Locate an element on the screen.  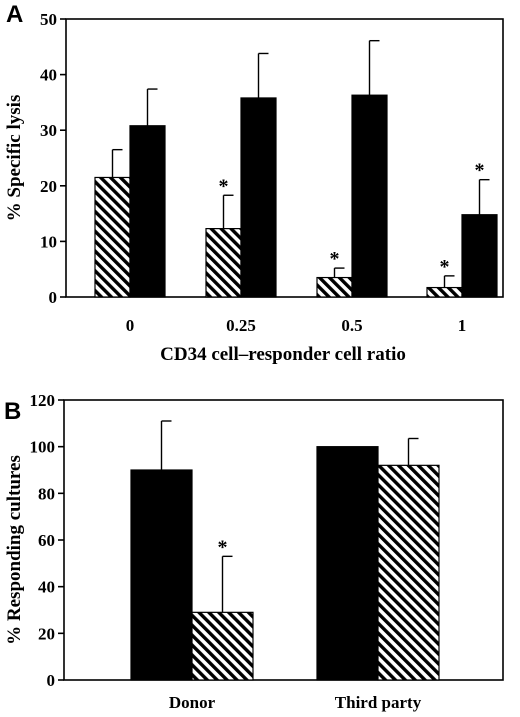
y-tick-label: 30 is located at coordinates (48, 130).